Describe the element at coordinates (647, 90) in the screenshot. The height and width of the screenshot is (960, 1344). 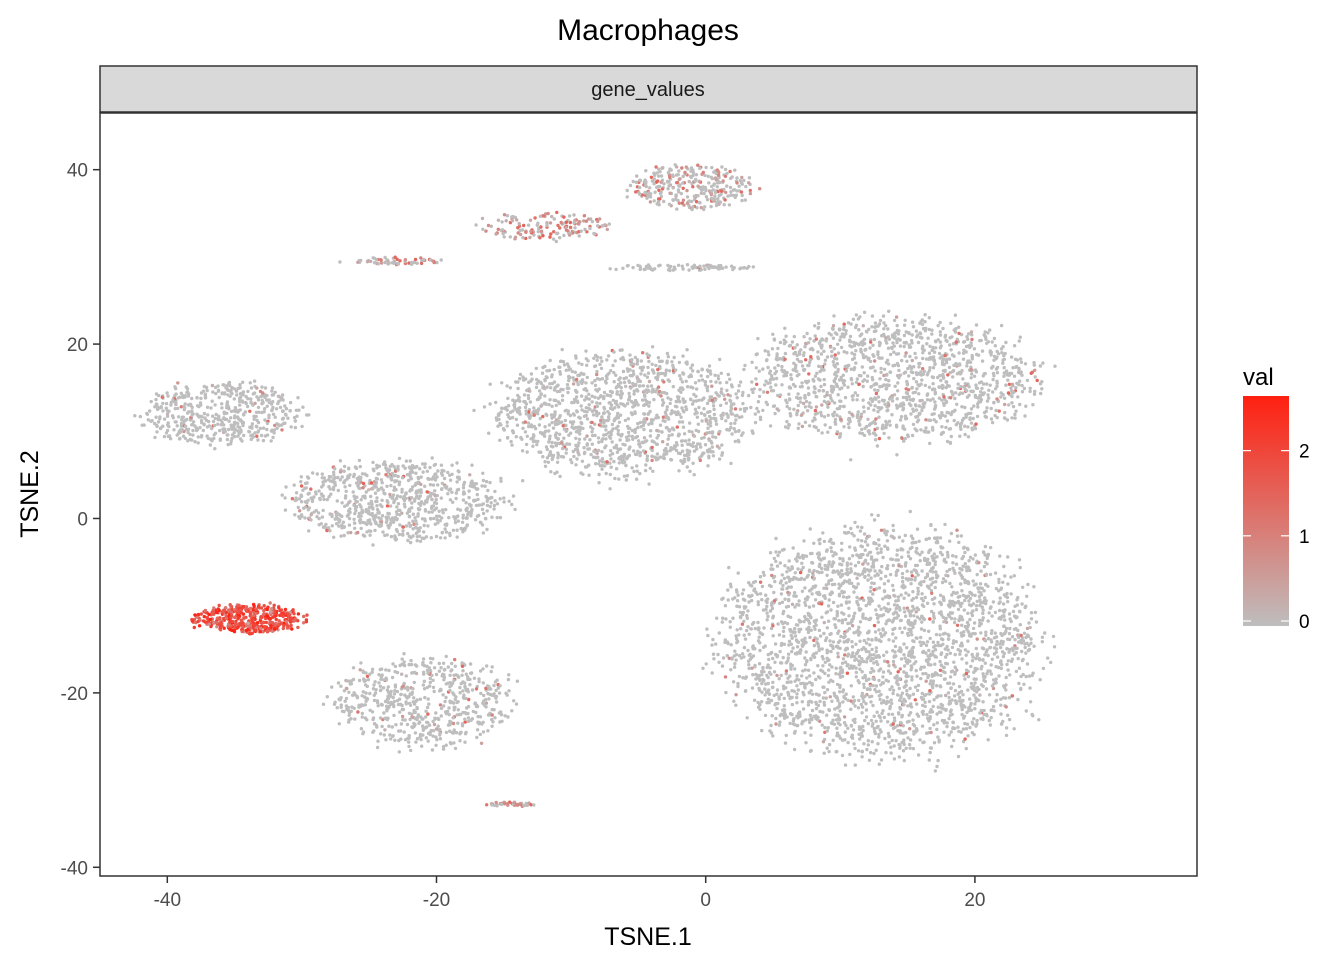
I see `facet-strip-label: gene_values` at that location.